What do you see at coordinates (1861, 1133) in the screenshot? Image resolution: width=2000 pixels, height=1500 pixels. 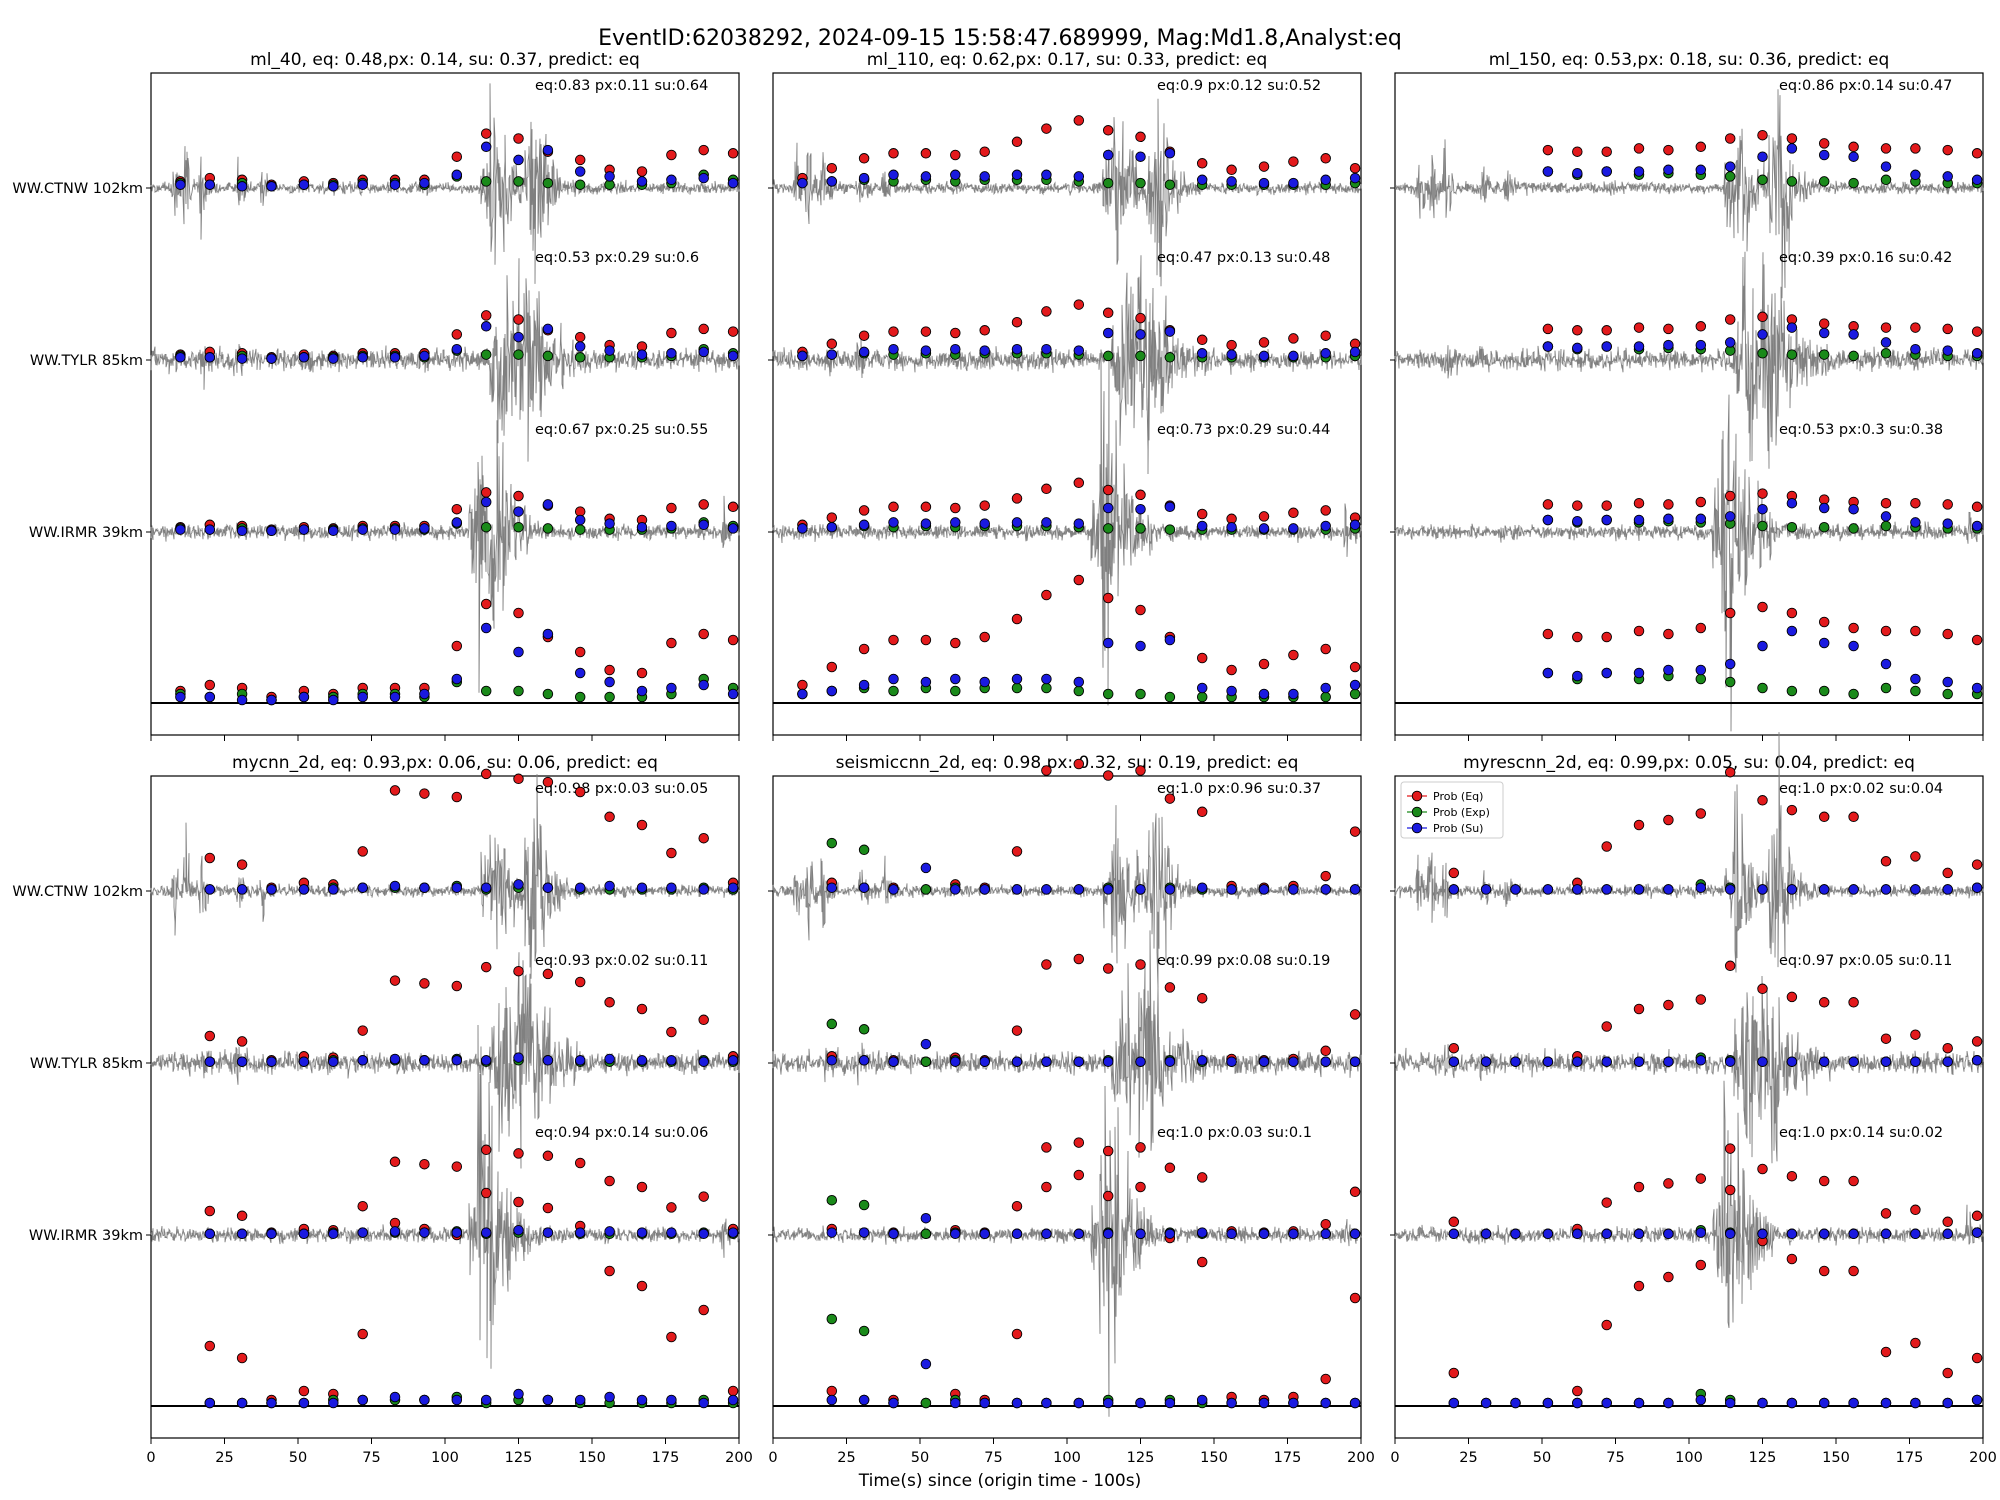 I see `probability-annotation: eq:1.0 px:0.14 su:0.02` at bounding box center [1861, 1133].